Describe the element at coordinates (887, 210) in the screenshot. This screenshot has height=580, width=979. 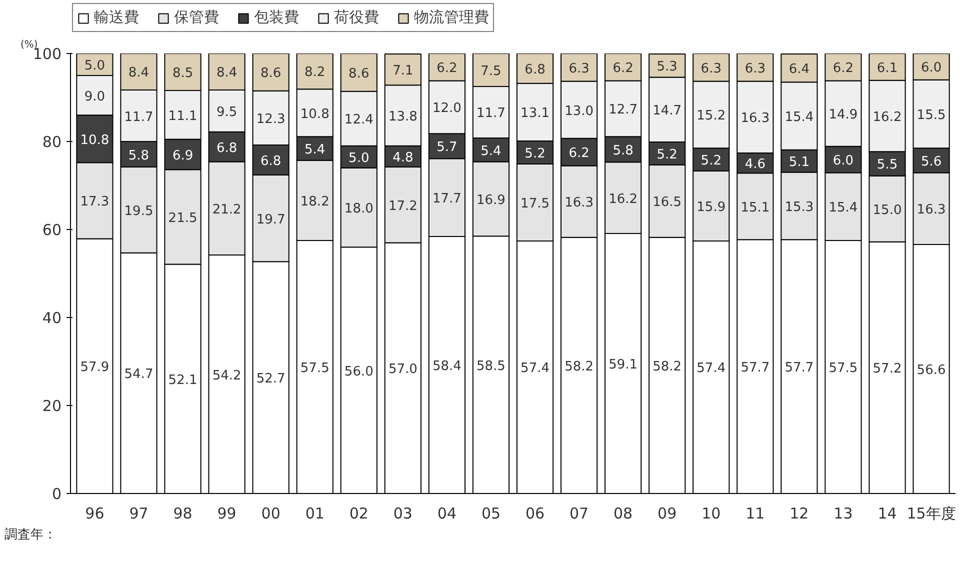
I see `data-label: 15.0` at that location.